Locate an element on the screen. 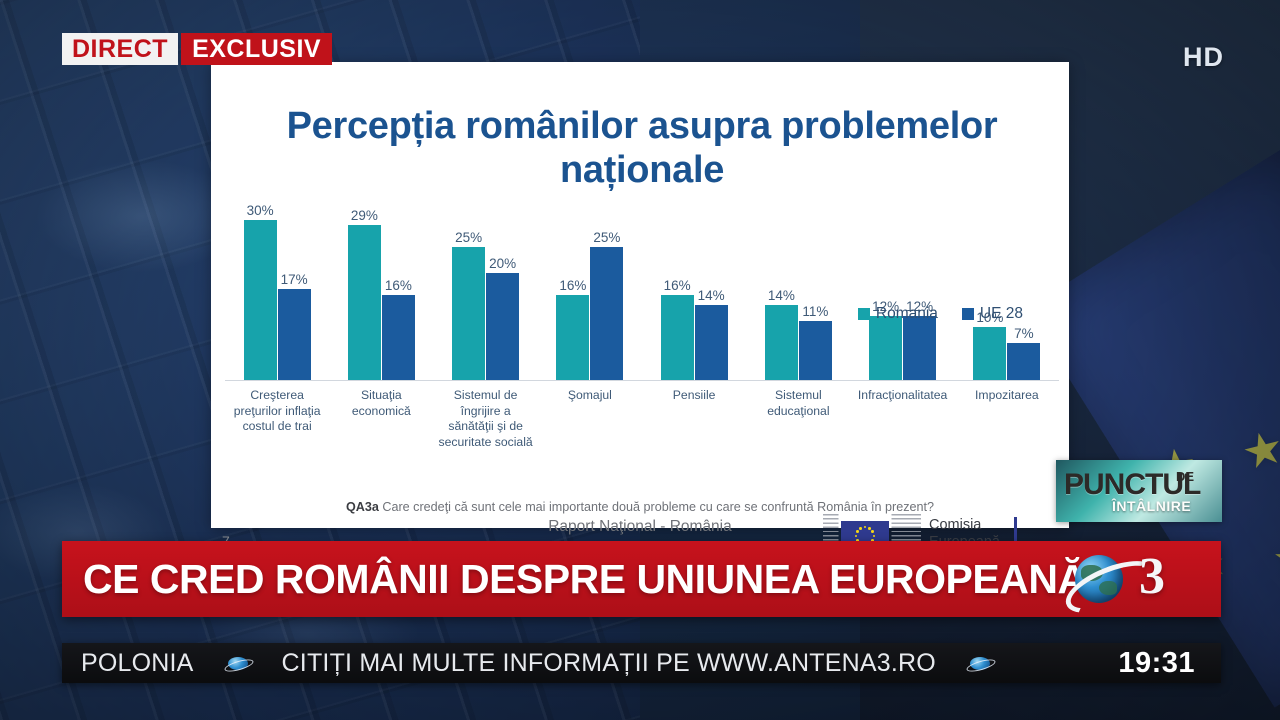  chart-axis-line is located at coordinates (642, 380).